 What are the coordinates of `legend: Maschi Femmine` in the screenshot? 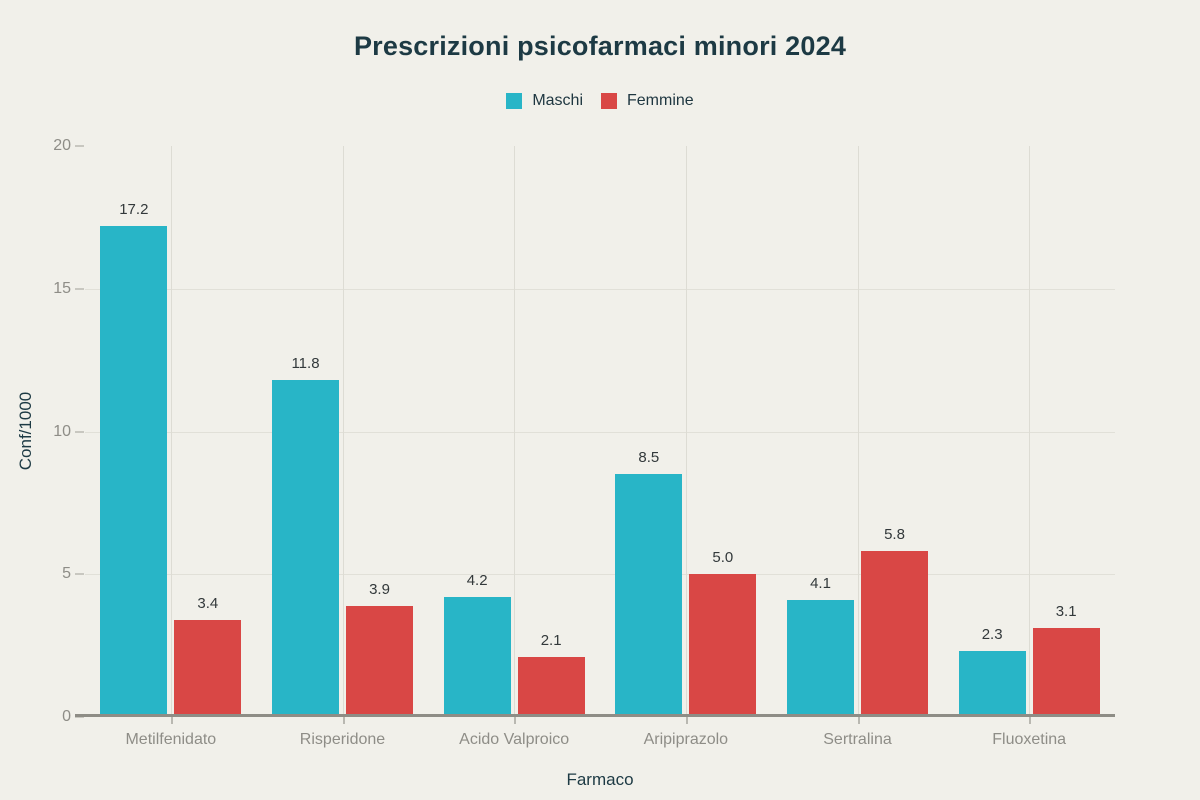 It's located at (600, 101).